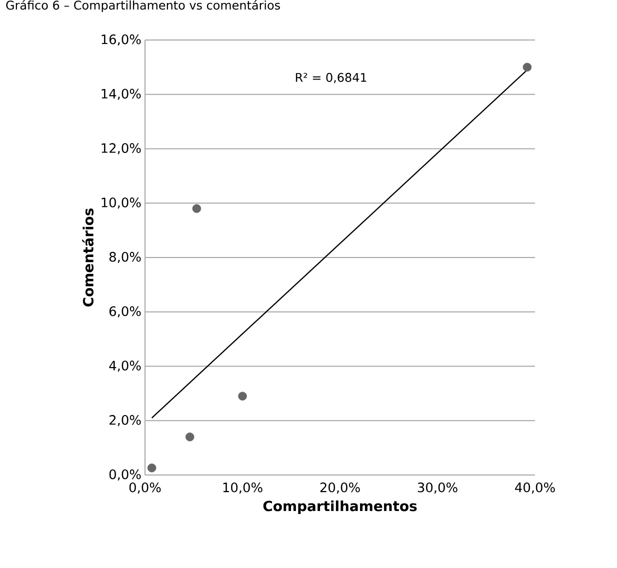 This screenshot has width=617, height=568. Describe the element at coordinates (340, 488) in the screenshot. I see `x-tick-label: 20,0%` at that location.